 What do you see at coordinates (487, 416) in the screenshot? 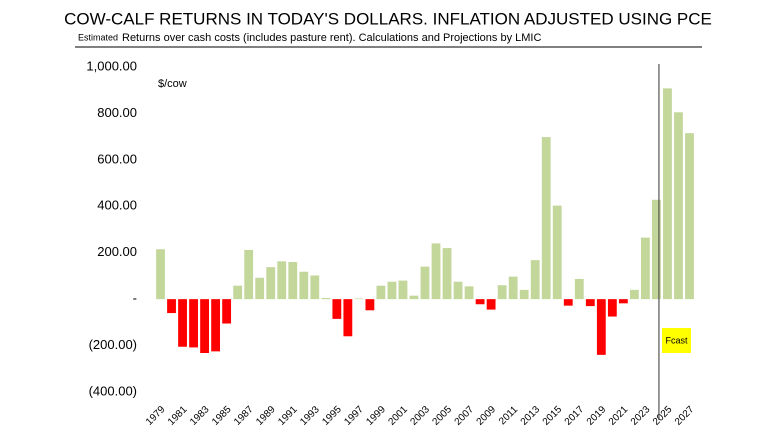
I see `x-tick-label: 2009` at bounding box center [487, 416].